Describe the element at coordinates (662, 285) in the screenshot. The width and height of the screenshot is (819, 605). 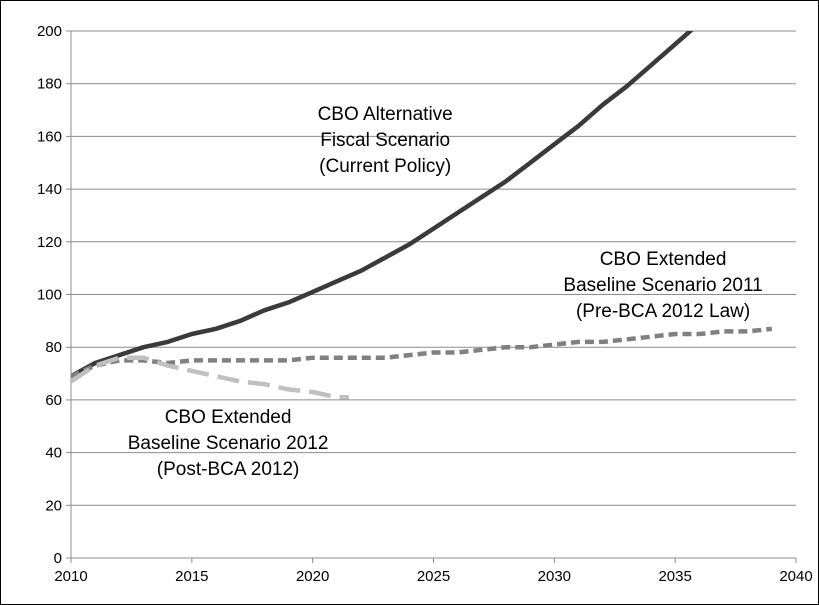
I see `annotation-text: Baseline Scenario 2011` at that location.